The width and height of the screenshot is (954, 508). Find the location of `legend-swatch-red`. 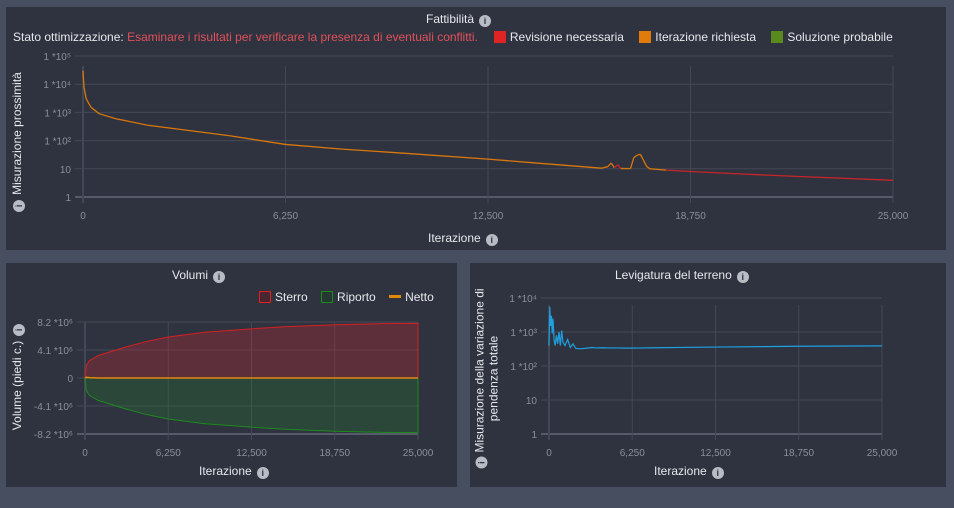

legend-swatch-red is located at coordinates (499, 37).